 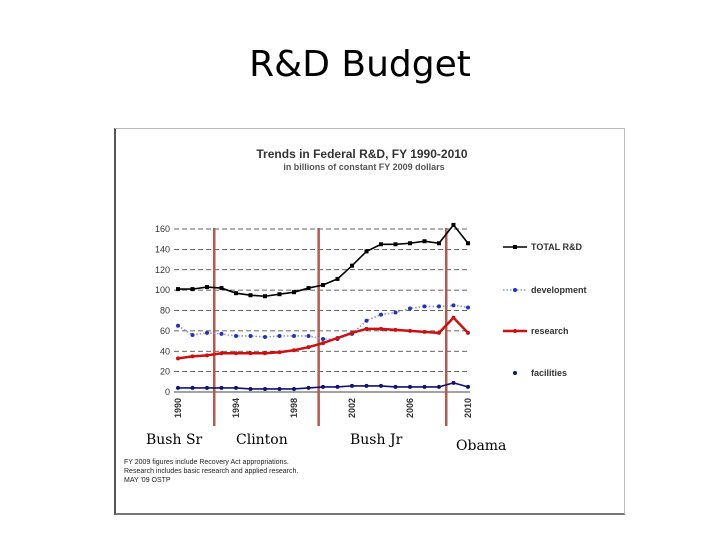 I want to click on y-tick-label: 20, so click(x=165, y=372).